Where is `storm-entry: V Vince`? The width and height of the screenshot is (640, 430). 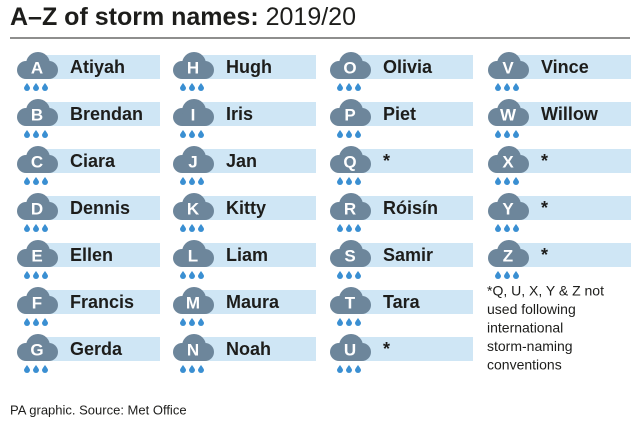 storm-entry: V Vince is located at coordinates (559, 71).